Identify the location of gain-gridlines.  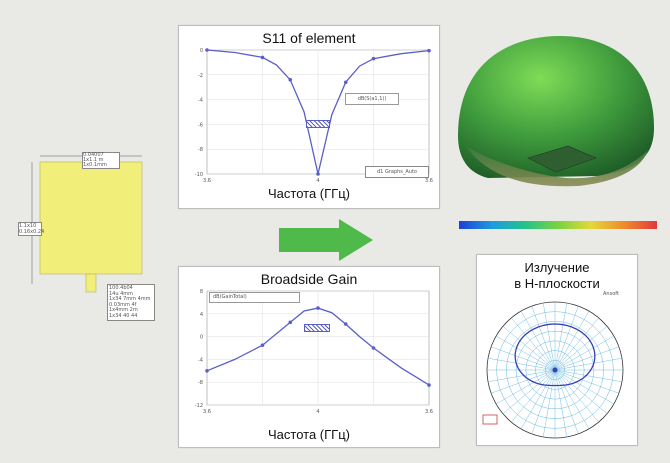
(318, 348).